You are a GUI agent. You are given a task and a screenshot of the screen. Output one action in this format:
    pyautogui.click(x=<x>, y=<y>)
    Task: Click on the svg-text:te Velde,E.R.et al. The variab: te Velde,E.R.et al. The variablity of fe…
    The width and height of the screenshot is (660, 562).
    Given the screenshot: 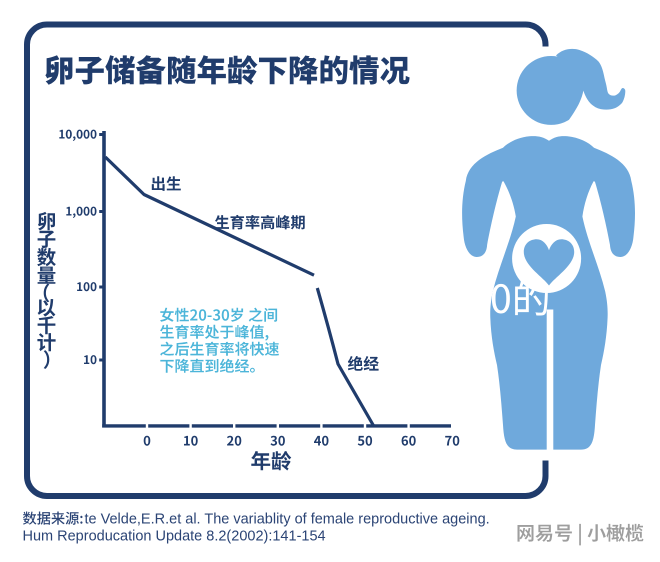 What is the action you would take?
    pyautogui.click(x=287, y=520)
    